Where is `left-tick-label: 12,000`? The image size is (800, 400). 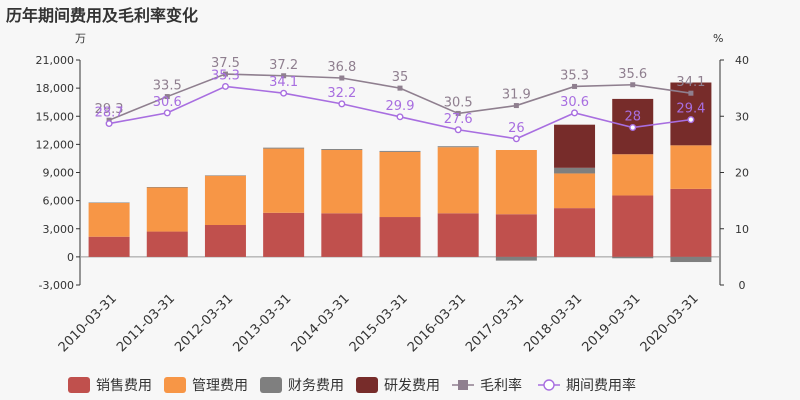
left-tick-label: 12,000 is located at coordinates (55, 144).